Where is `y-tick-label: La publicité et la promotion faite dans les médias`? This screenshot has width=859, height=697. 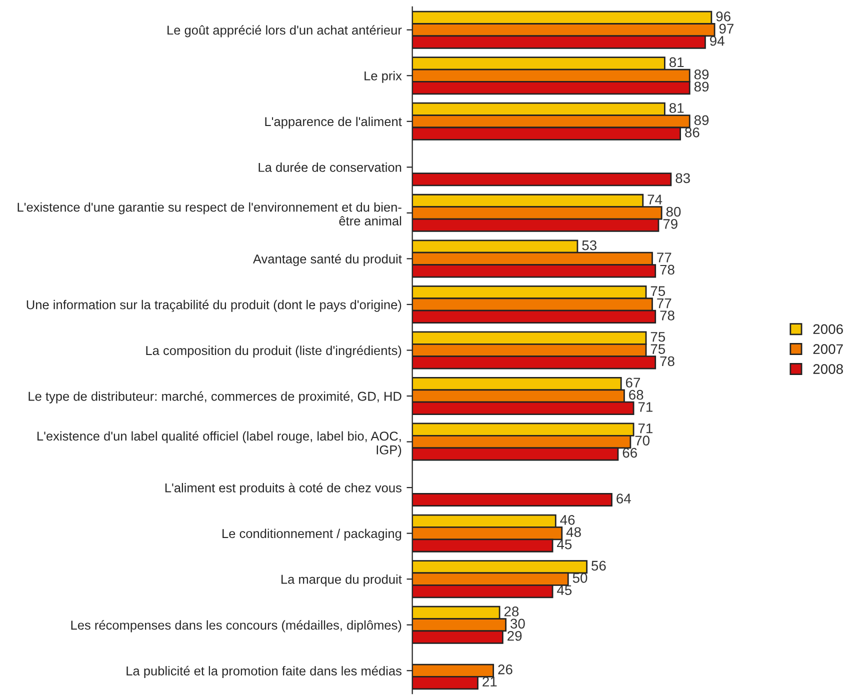
y-tick-label: La publicité et la promotion faite dans les médias is located at coordinates (264, 672).